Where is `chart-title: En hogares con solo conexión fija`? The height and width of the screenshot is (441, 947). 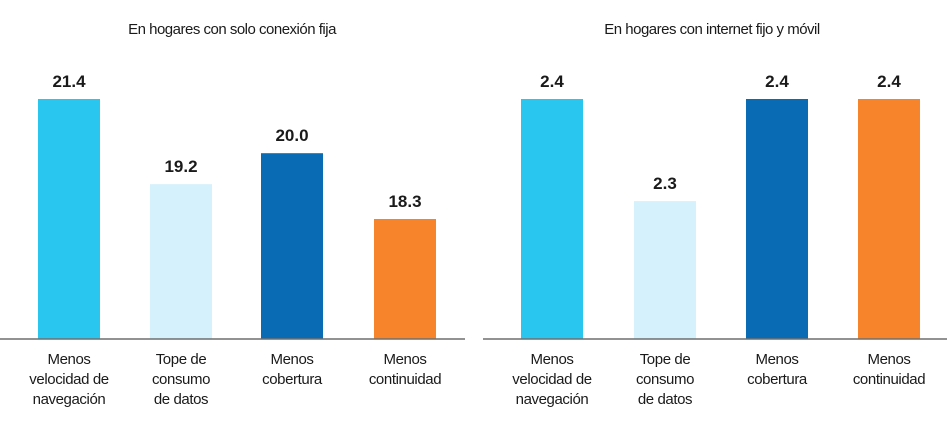 chart-title: En hogares con solo conexión fija is located at coordinates (232, 29).